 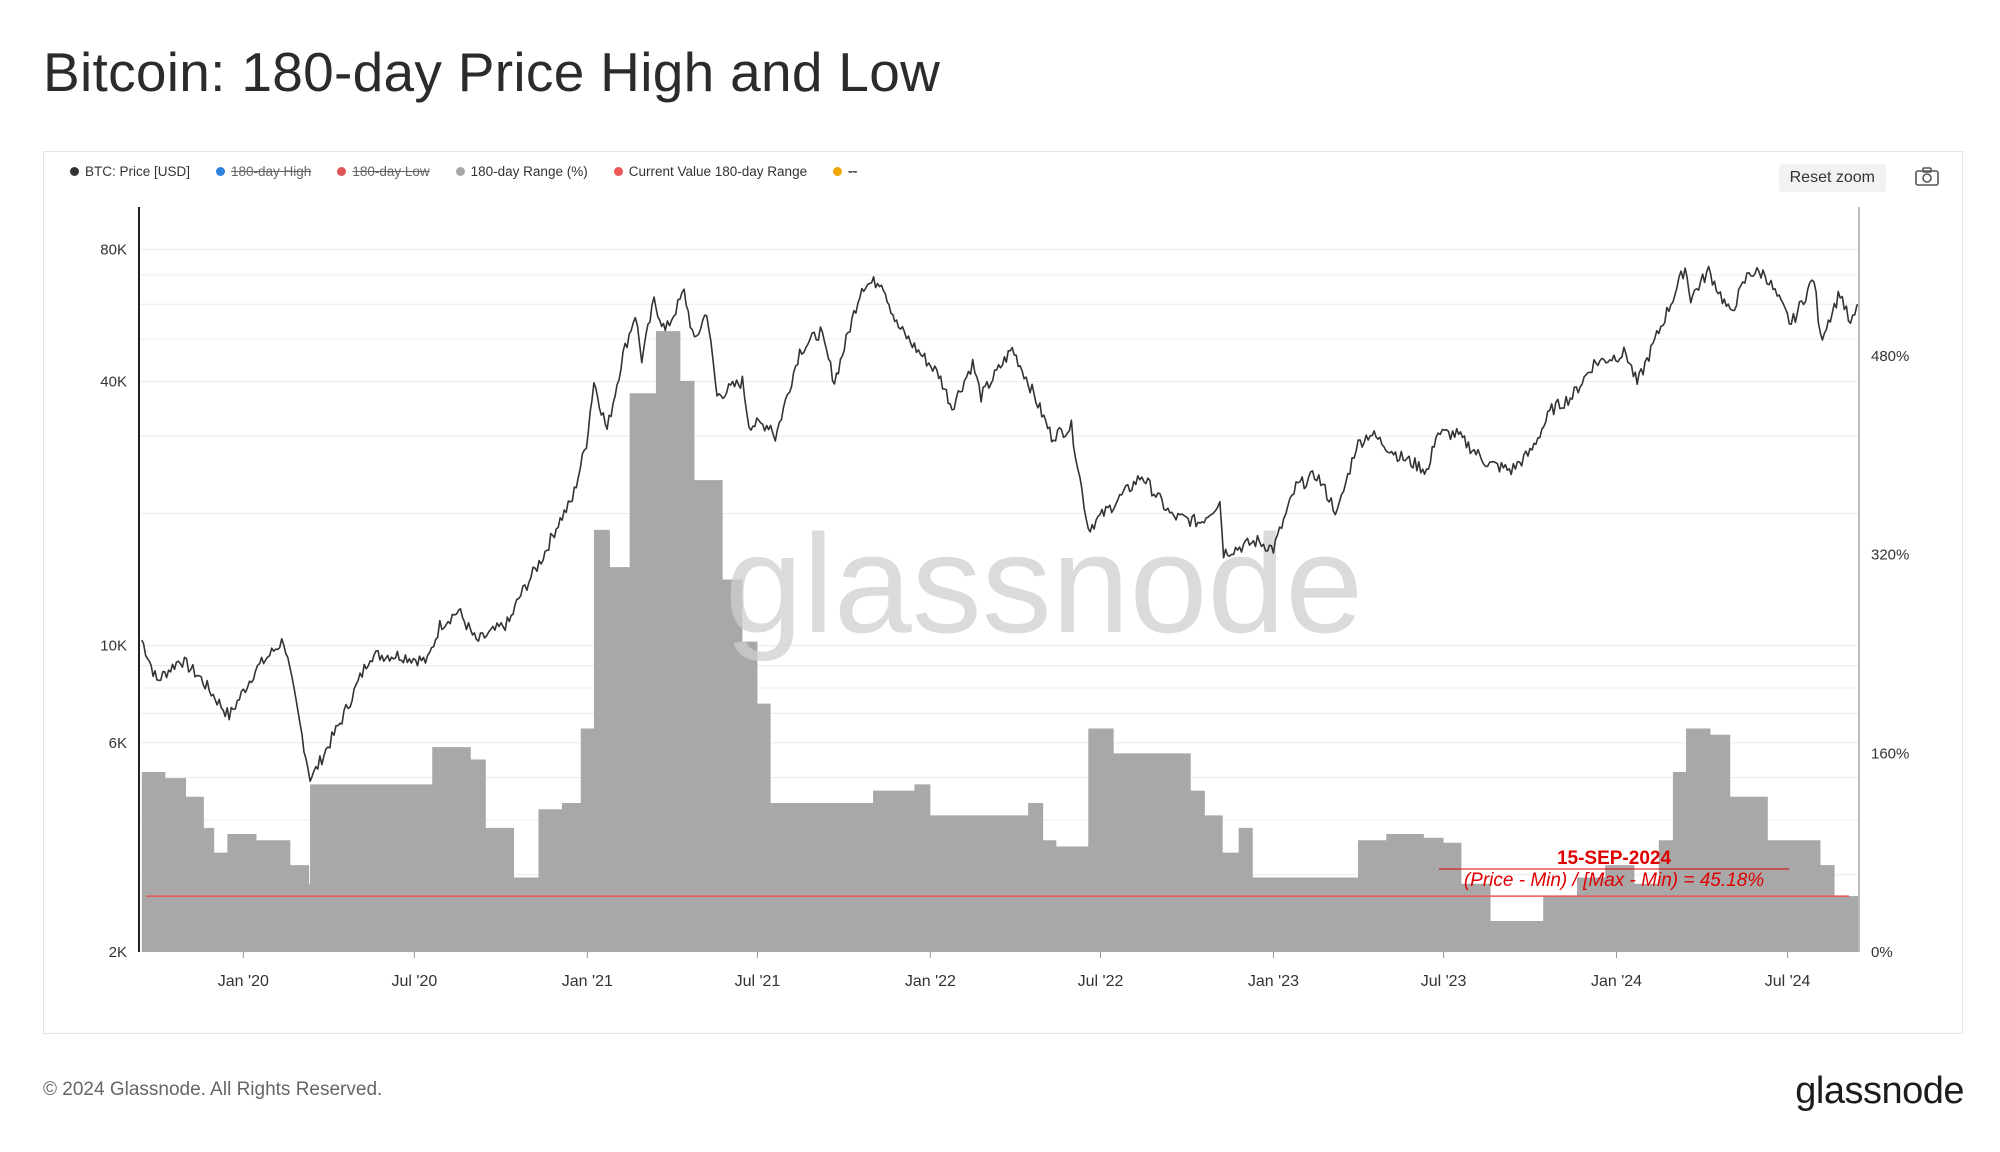 What do you see at coordinates (113, 601) in the screenshot?
I see `left-axis-ticks: 2K 6K 10K 40K 80K` at bounding box center [113, 601].